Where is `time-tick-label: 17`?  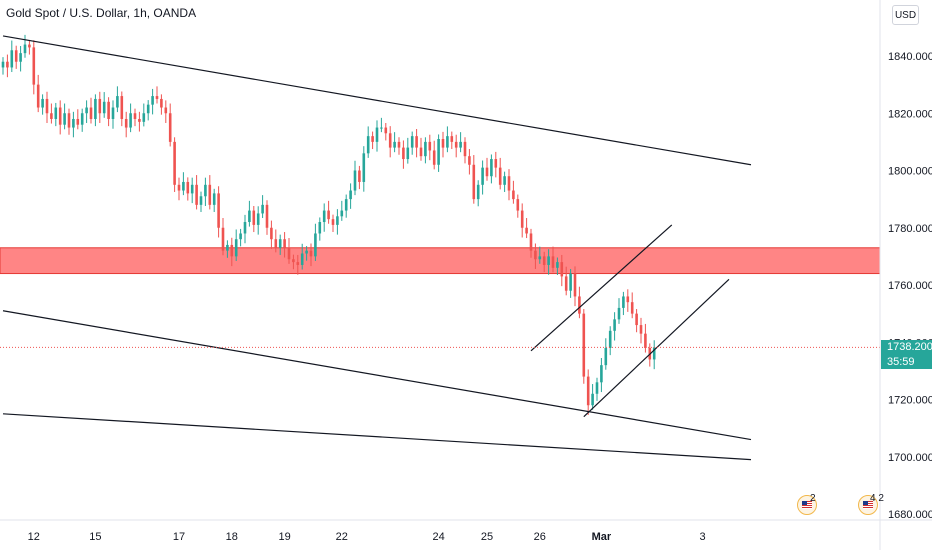 time-tick-label: 17 is located at coordinates (179, 537).